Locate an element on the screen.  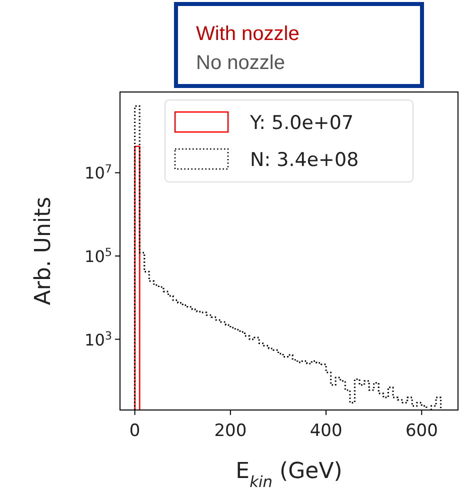
text: With nozzle is located at coordinates (248, 34).